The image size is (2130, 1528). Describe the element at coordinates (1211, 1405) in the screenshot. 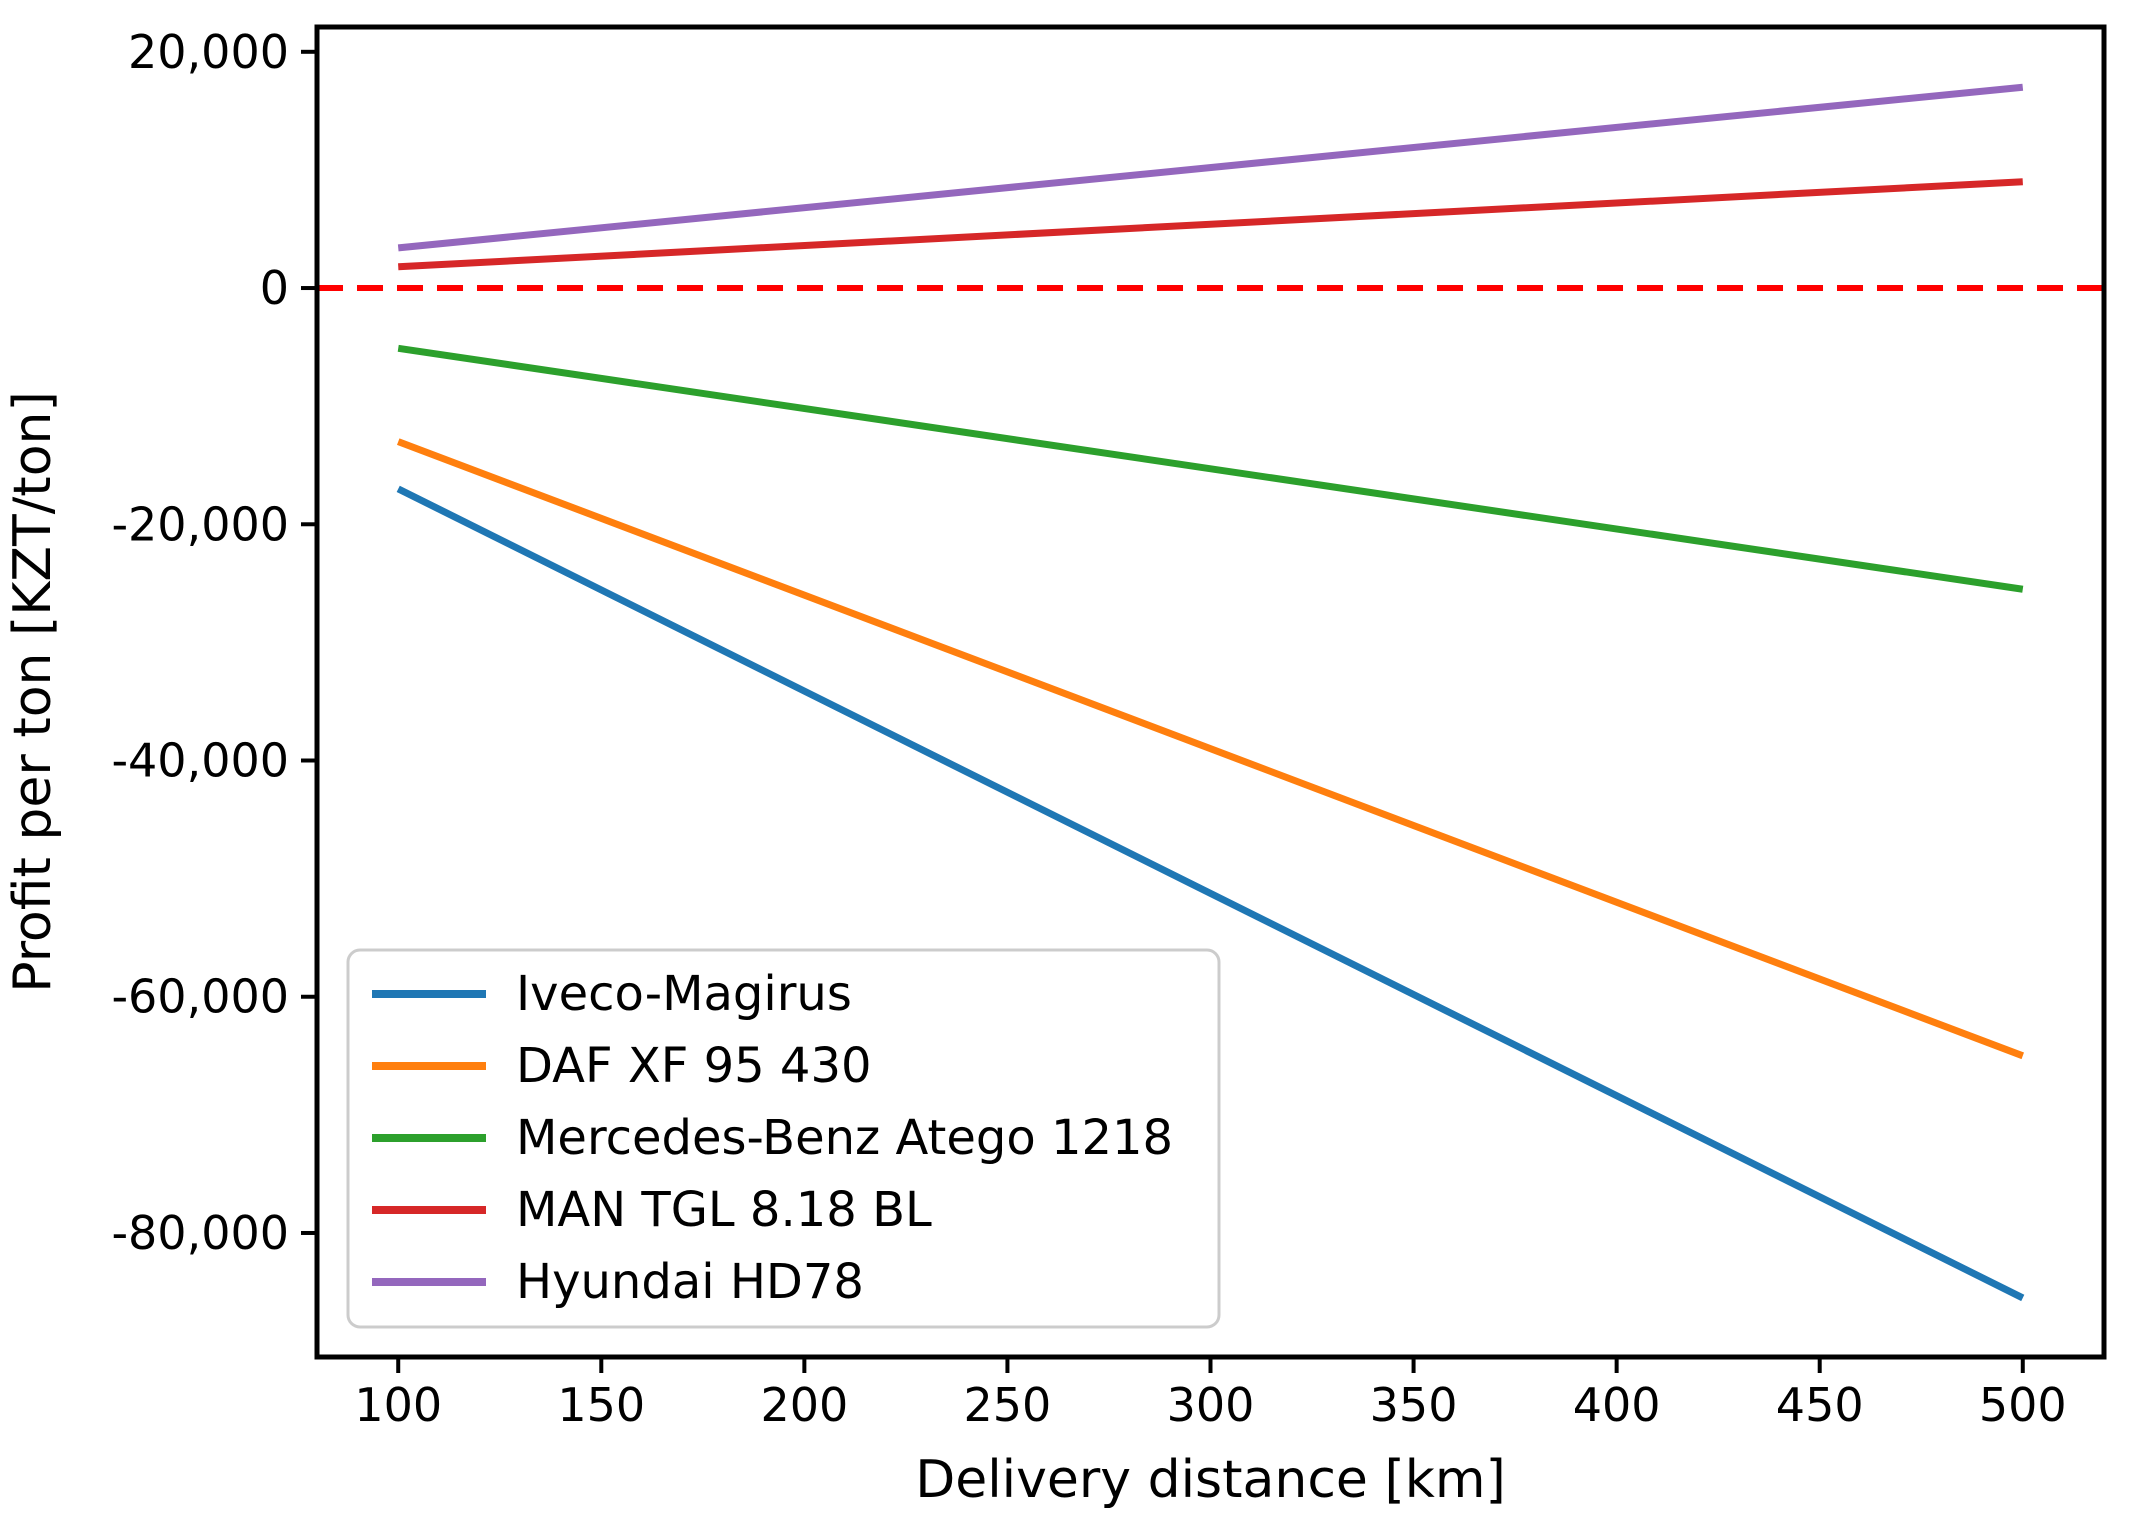

I see `x-tick-label-300: 300` at that location.